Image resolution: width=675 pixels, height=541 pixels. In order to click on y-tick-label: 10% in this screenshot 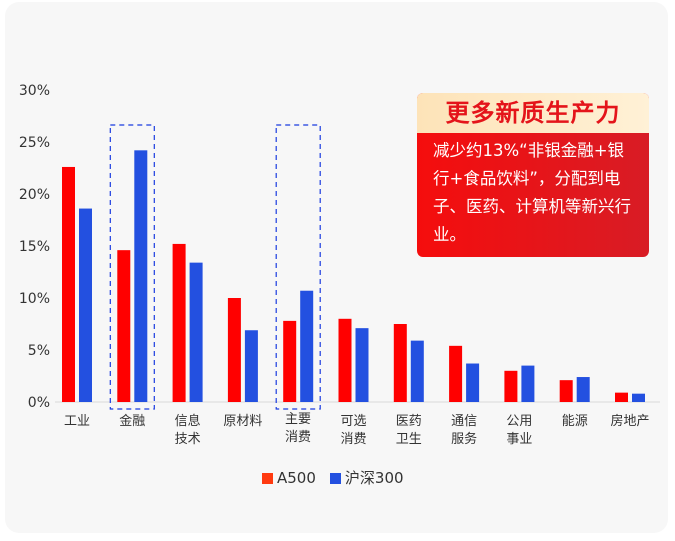, I will do `click(34, 299)`.